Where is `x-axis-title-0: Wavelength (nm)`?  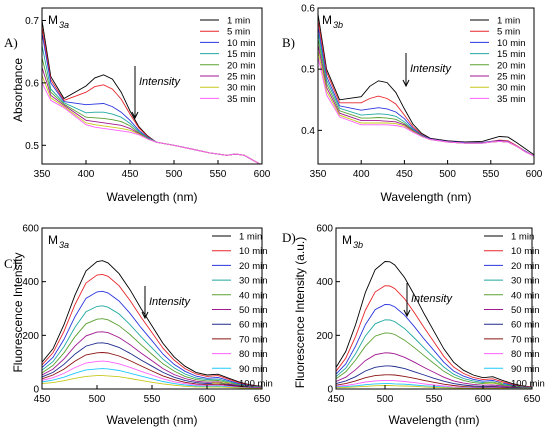 x-axis-title-0: Wavelength (nm) is located at coordinates (152, 197).